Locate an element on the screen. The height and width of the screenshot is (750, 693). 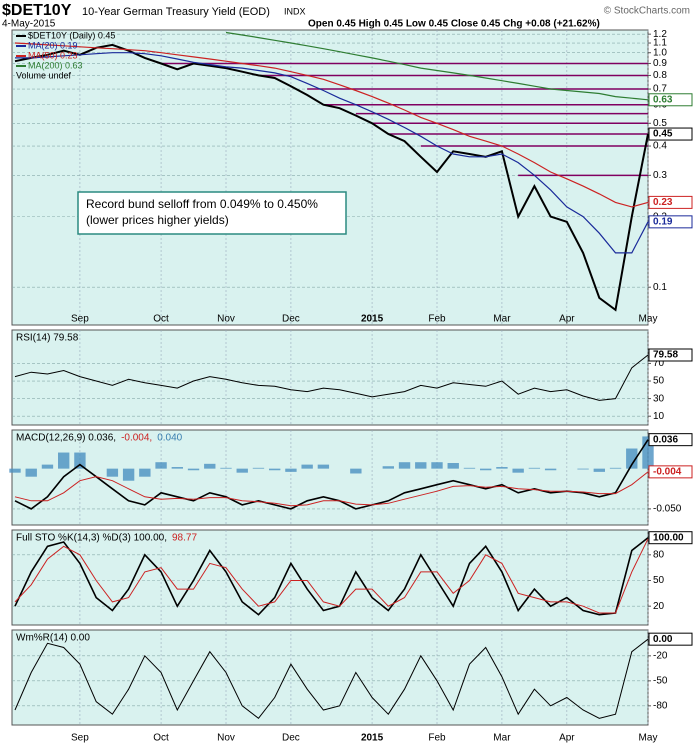
exchange: INDX is located at coordinates (295, 11).